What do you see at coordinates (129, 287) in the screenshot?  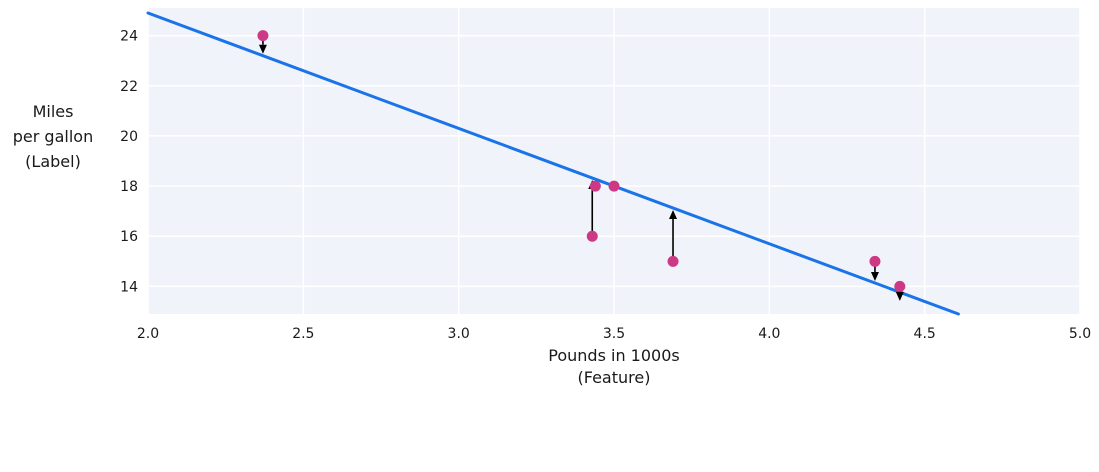 I see `y-tick-label: 14` at bounding box center [129, 287].